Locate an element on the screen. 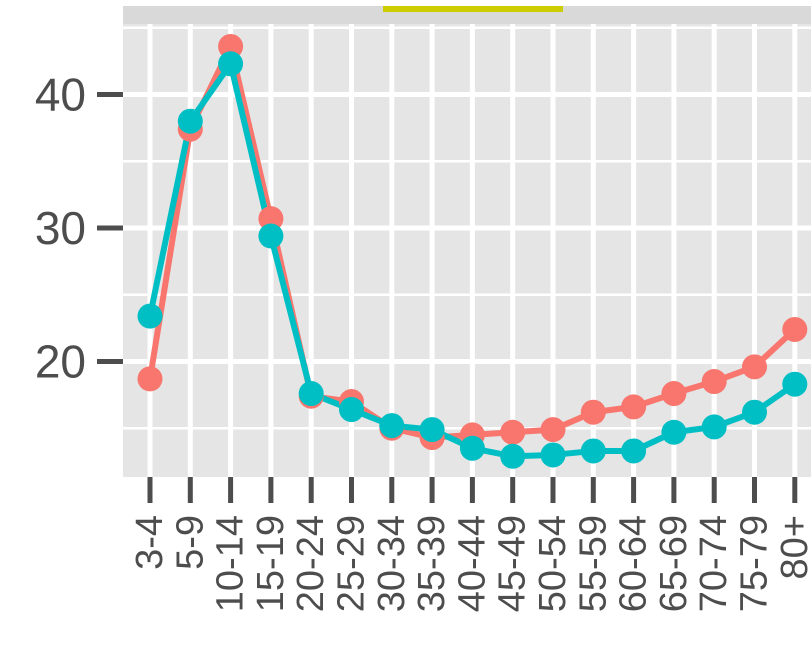 Image resolution: width=811 pixels, height=666 pixels. facet-strip-accent is located at coordinates (473, 9).